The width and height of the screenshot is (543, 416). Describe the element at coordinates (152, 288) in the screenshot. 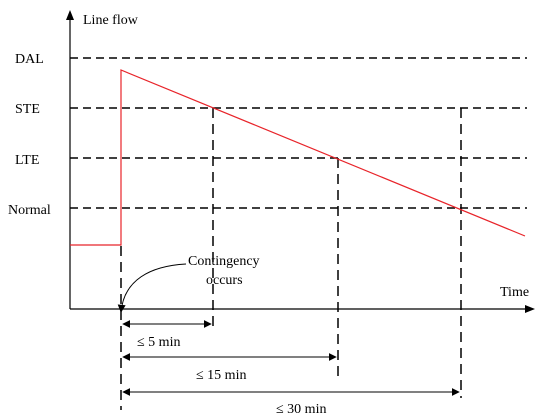

I see `contingency-pointer-arrow` at that location.